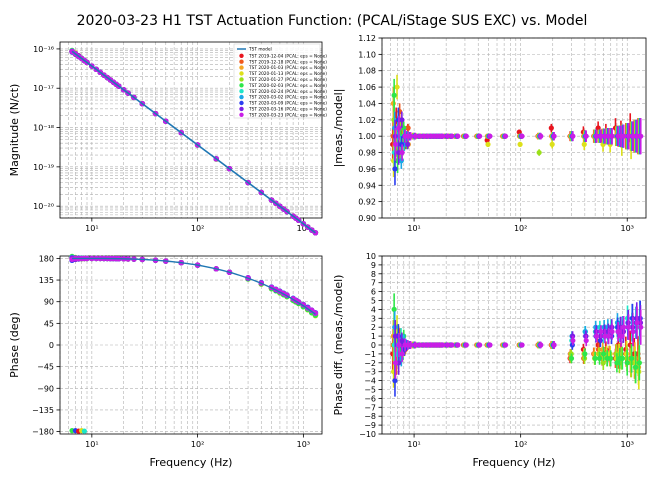 Image resolution: width=665 pixels, height=482 pixels. What do you see at coordinates (315, 313) in the screenshot?
I see `phase-point` at bounding box center [315, 313].